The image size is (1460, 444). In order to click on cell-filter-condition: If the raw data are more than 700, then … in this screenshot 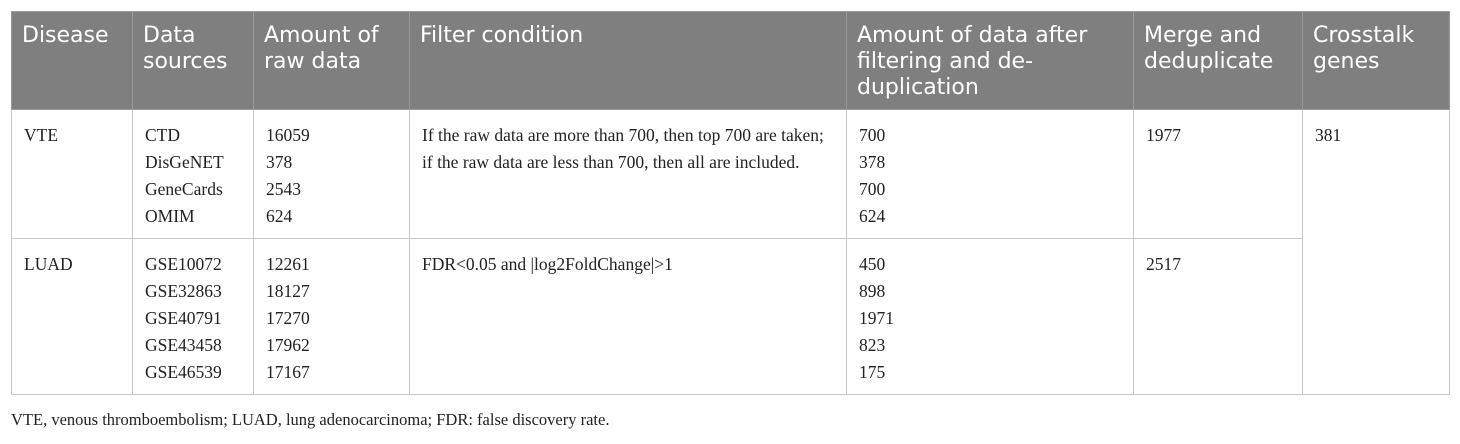, I will do `click(628, 174)`.